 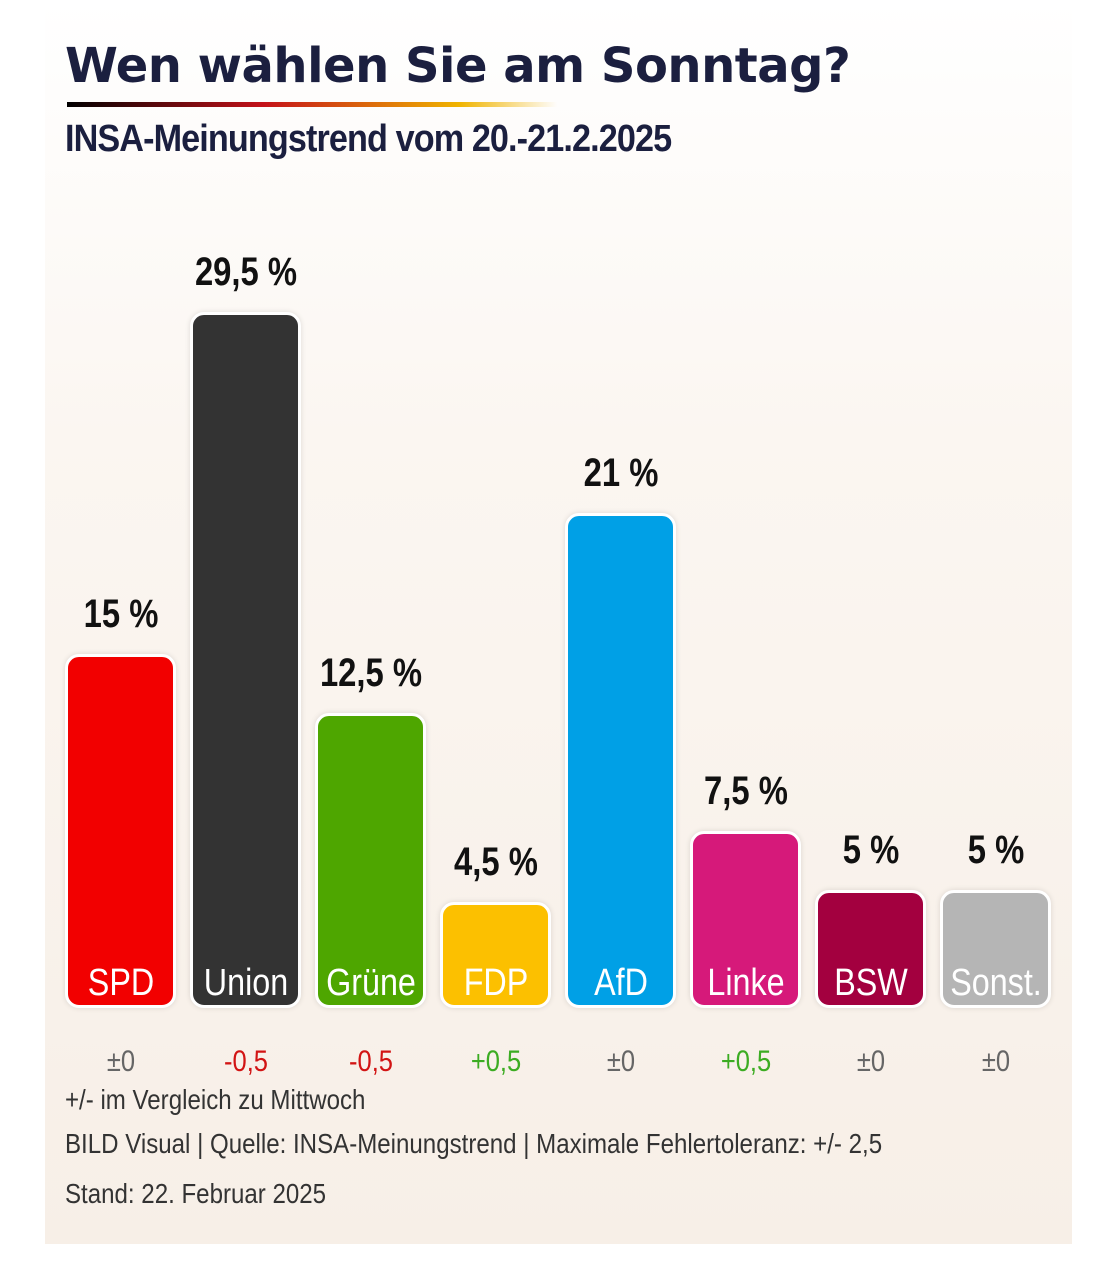 What do you see at coordinates (458, 66) in the screenshot?
I see `page-title: Wen wählen Sie am Sonntag?` at bounding box center [458, 66].